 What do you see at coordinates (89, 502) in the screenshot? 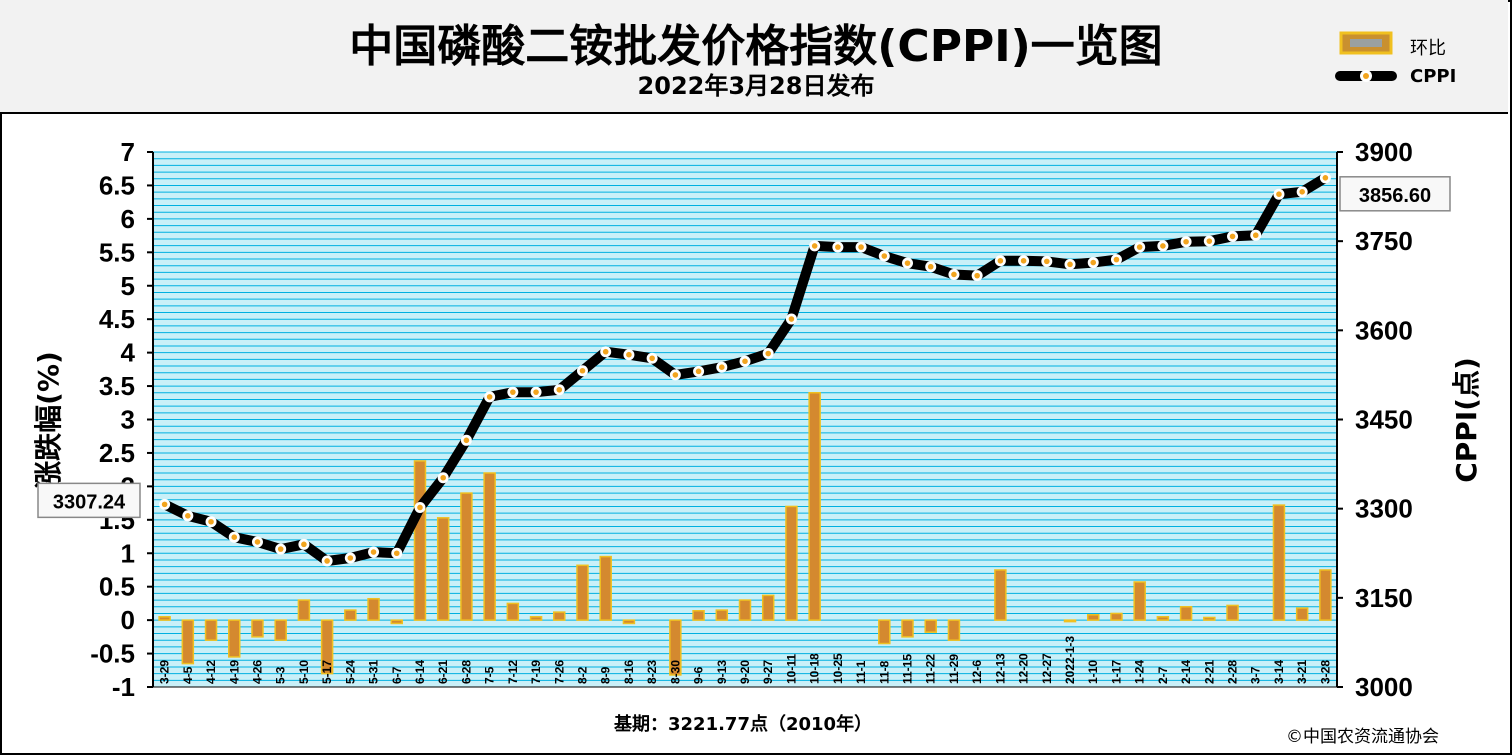
I see `start-value-label: 3307.24` at bounding box center [89, 502].